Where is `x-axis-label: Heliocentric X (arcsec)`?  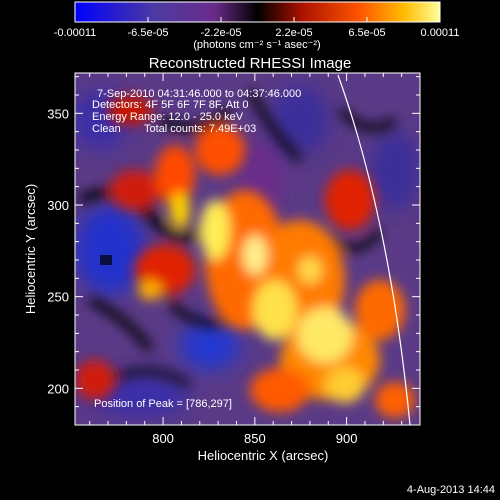 x-axis-label: Heliocentric X (arcsec) is located at coordinates (263, 455).